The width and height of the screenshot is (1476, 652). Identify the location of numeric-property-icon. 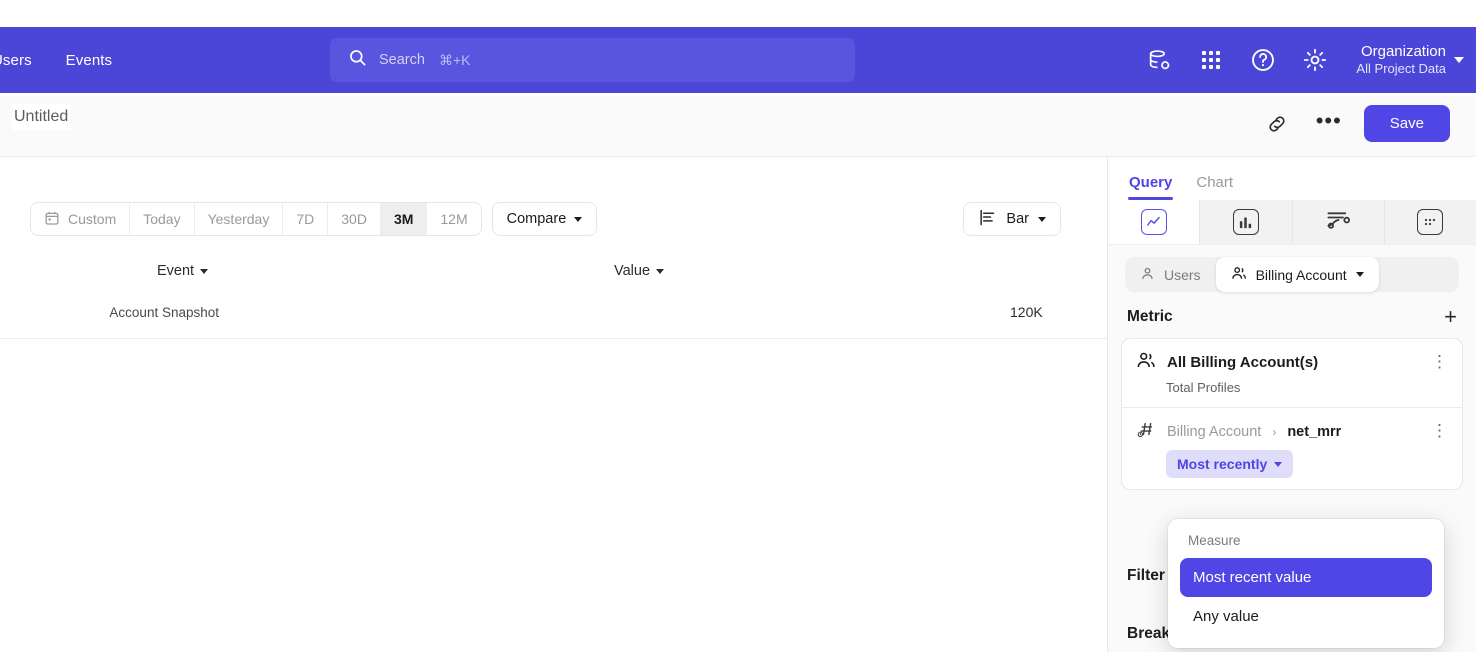
(1146, 431).